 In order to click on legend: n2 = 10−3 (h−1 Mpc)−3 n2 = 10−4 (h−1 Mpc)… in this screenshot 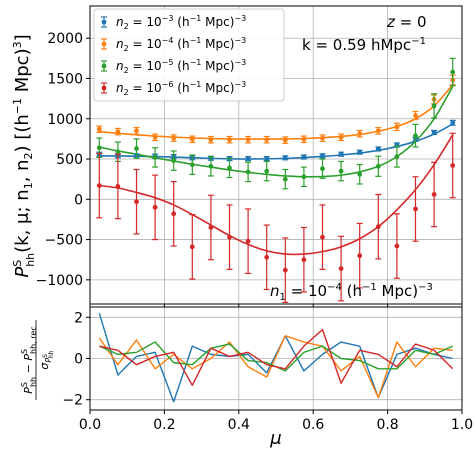, I will do `click(189, 55)`.